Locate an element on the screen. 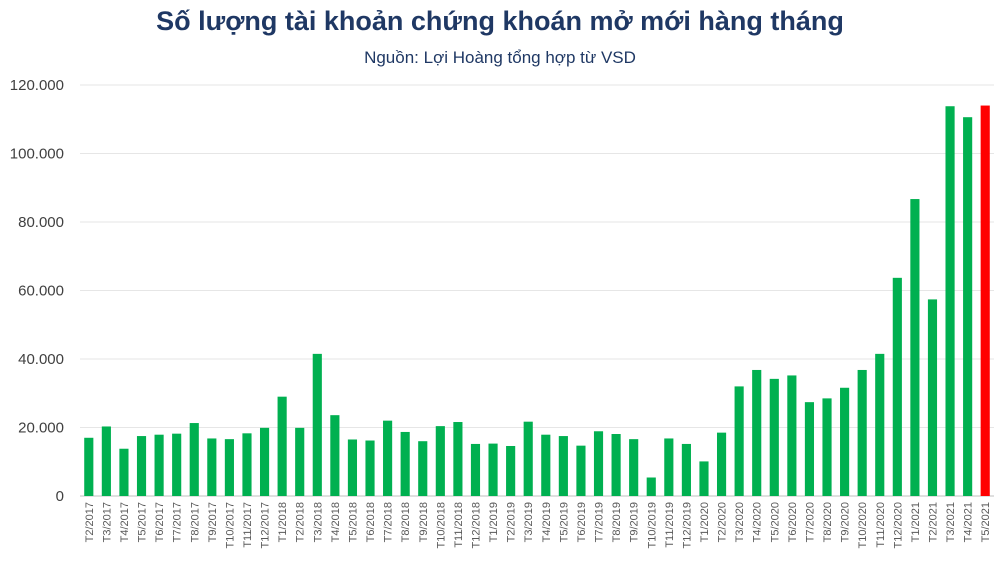 The width and height of the screenshot is (1000, 562). bar-t4-2018 is located at coordinates (335, 455).